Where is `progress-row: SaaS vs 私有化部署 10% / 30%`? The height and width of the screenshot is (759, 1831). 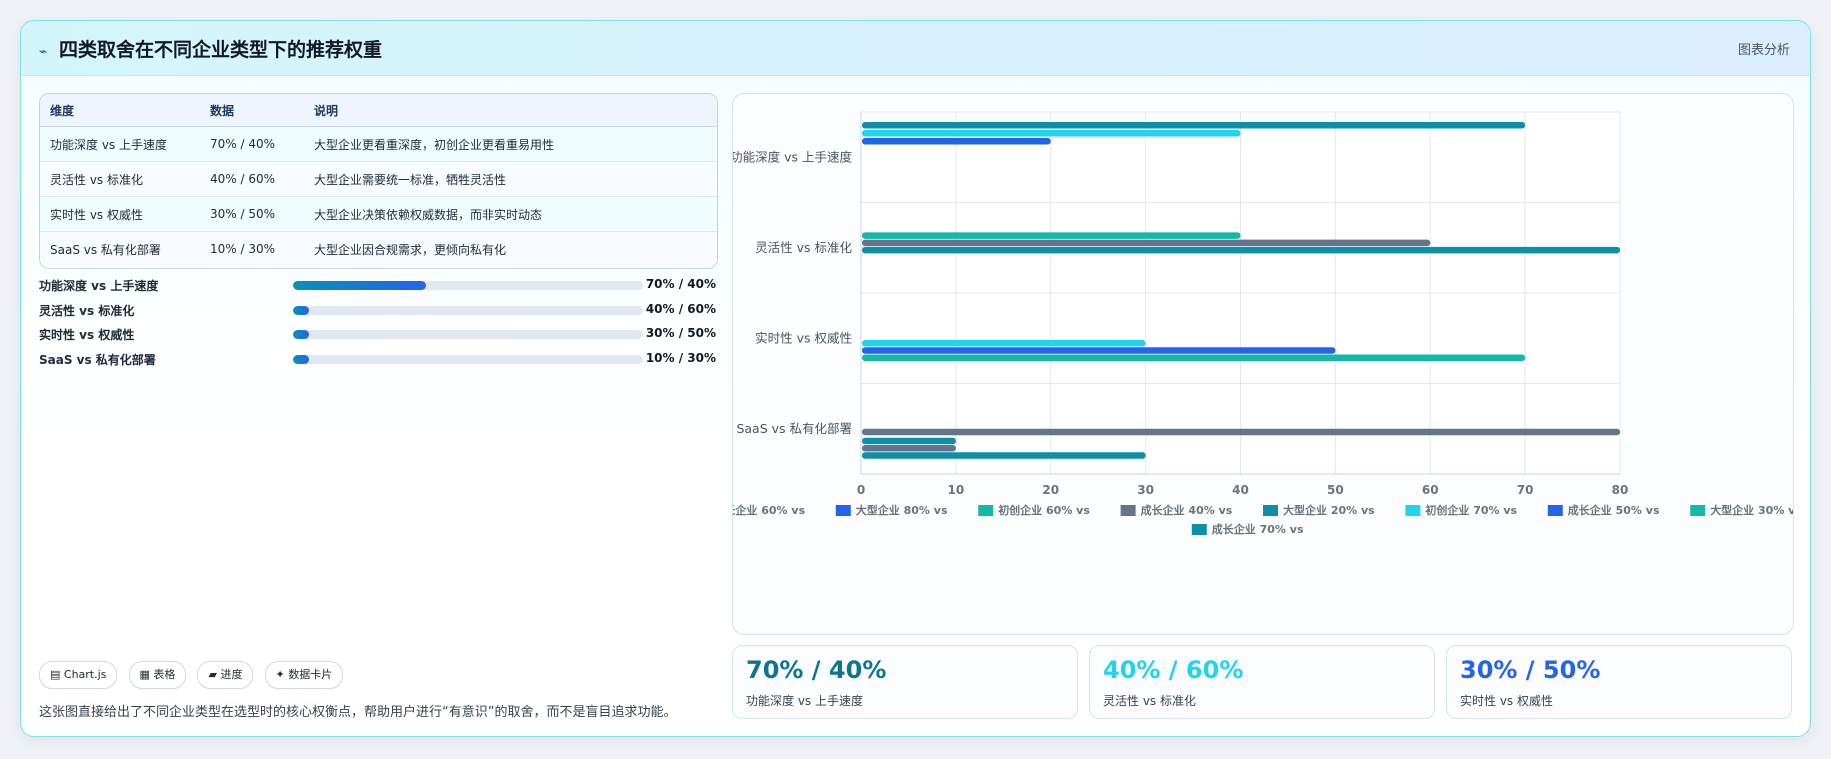 progress-row: SaaS vs 私有化部署 10% / 30% is located at coordinates (377, 359).